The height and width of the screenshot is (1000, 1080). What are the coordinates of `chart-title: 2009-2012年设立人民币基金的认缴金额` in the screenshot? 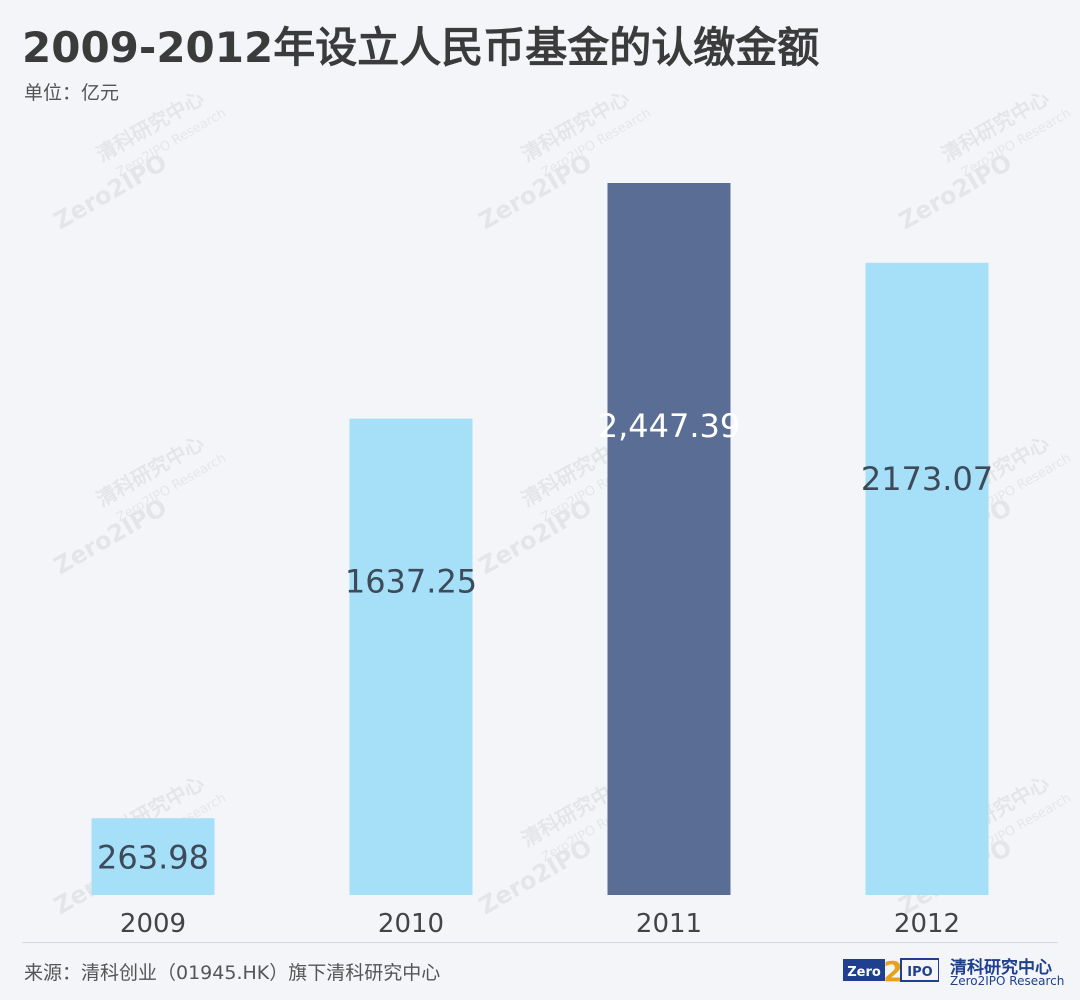 It's located at (421, 47).